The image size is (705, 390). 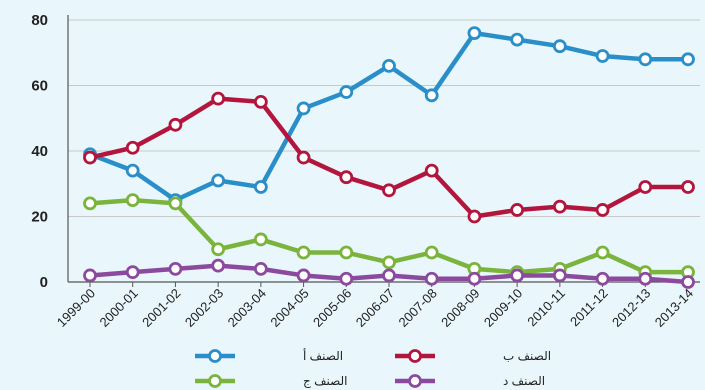 What do you see at coordinates (323, 355) in the screenshot?
I see `legend-label: الصنف أ` at bounding box center [323, 355].